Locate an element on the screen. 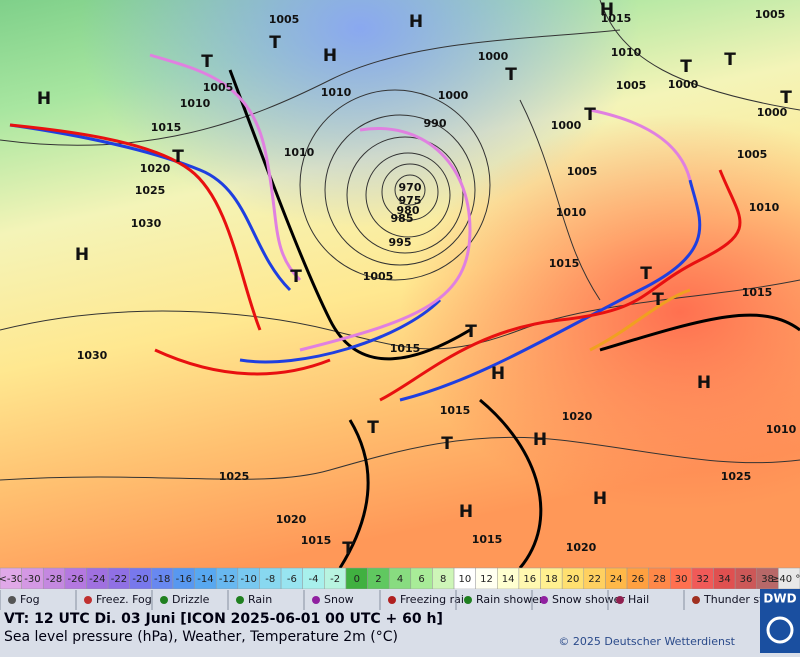 Image resolution: width=800 pixels, height=657 pixels. scale-label: 38 is located at coordinates (767, 579).